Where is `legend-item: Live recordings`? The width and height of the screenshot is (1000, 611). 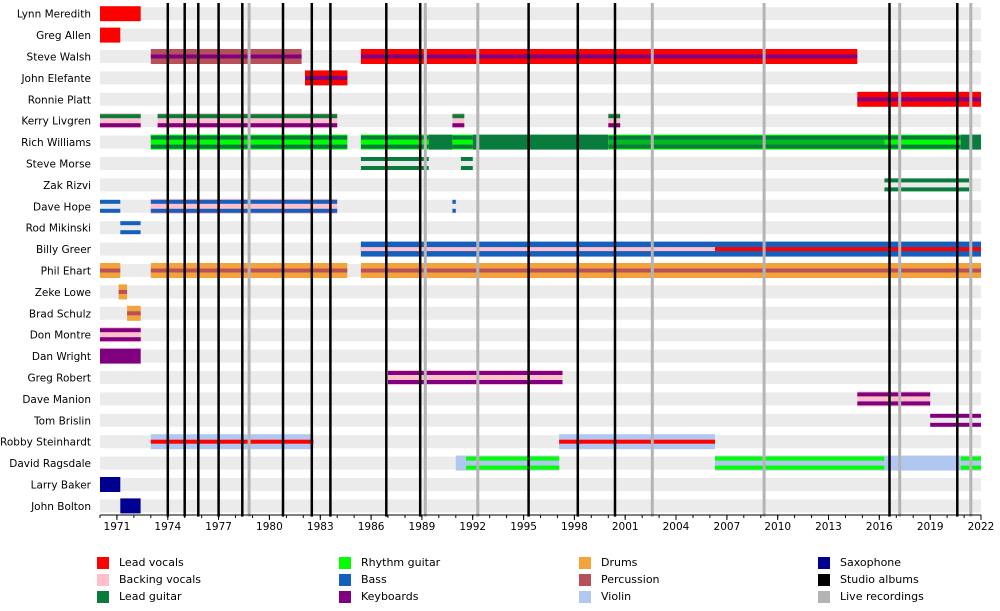
legend-item: Live recordings is located at coordinates (871, 596).